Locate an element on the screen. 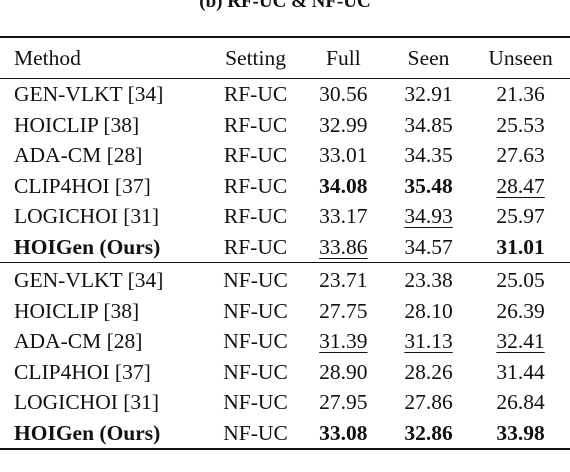  cell-unseen-text: 32.41 is located at coordinates (520, 341).